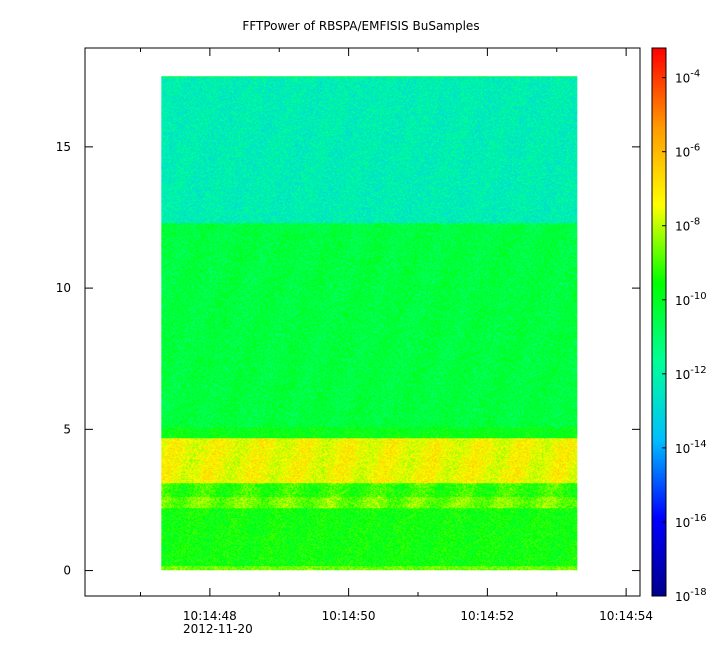 The image size is (724, 656). I want to click on colorbar-frame, so click(659, 322).